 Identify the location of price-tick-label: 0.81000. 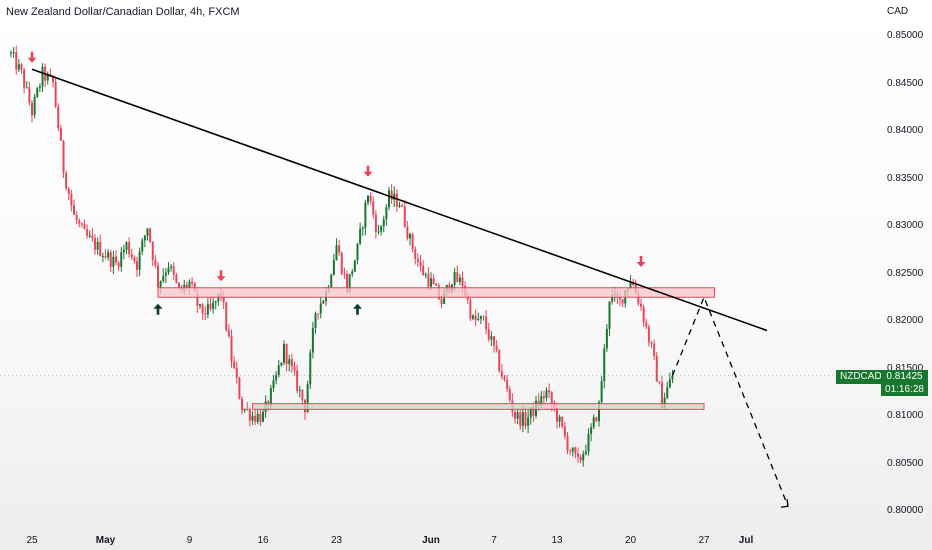
(905, 415).